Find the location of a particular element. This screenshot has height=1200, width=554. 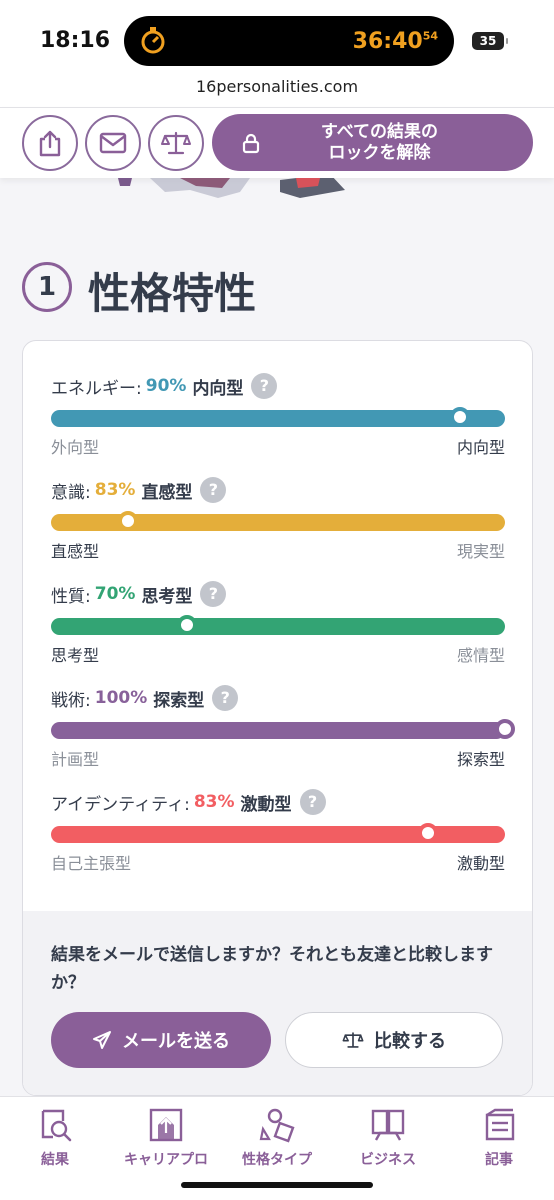

send-email-button: メールを送る is located at coordinates (161, 1040).